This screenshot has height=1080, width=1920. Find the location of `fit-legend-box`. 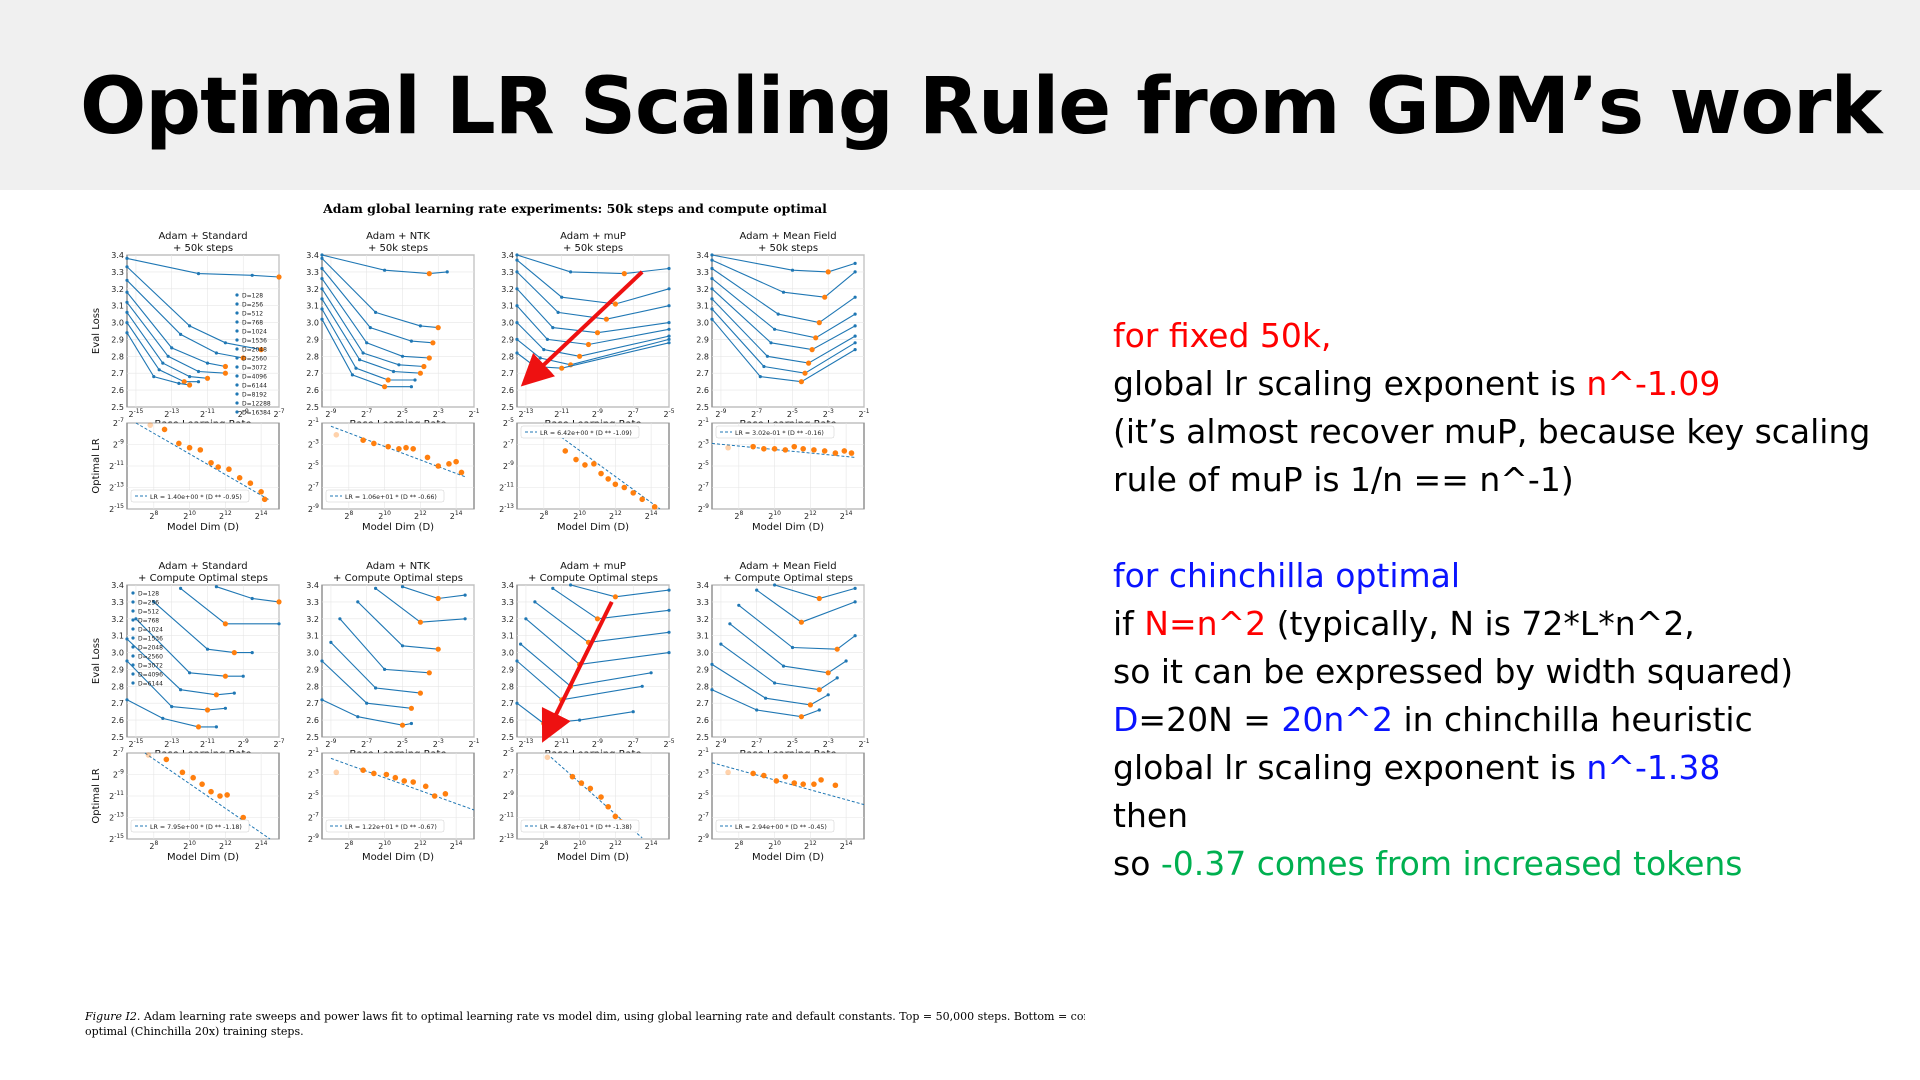

fit-legend-box is located at coordinates (385, 826).